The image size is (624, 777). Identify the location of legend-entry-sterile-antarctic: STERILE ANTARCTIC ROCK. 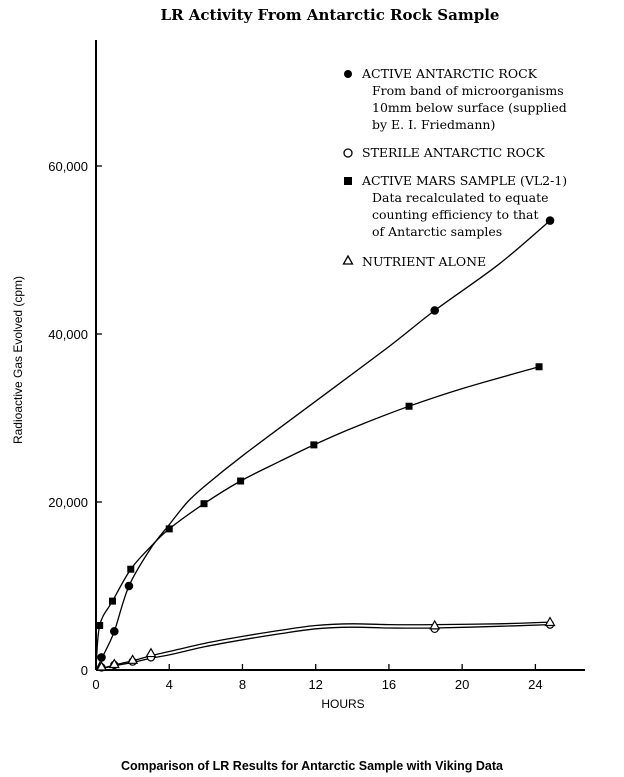
(444, 152).